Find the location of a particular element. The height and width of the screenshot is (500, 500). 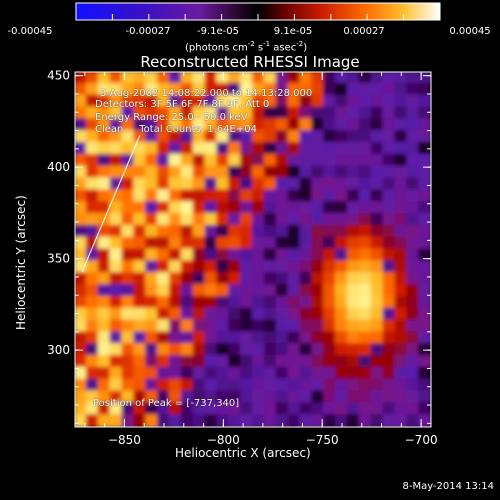

colorbar-units: (photons cm-2 s-1 asec-2) is located at coordinates (246, 47).